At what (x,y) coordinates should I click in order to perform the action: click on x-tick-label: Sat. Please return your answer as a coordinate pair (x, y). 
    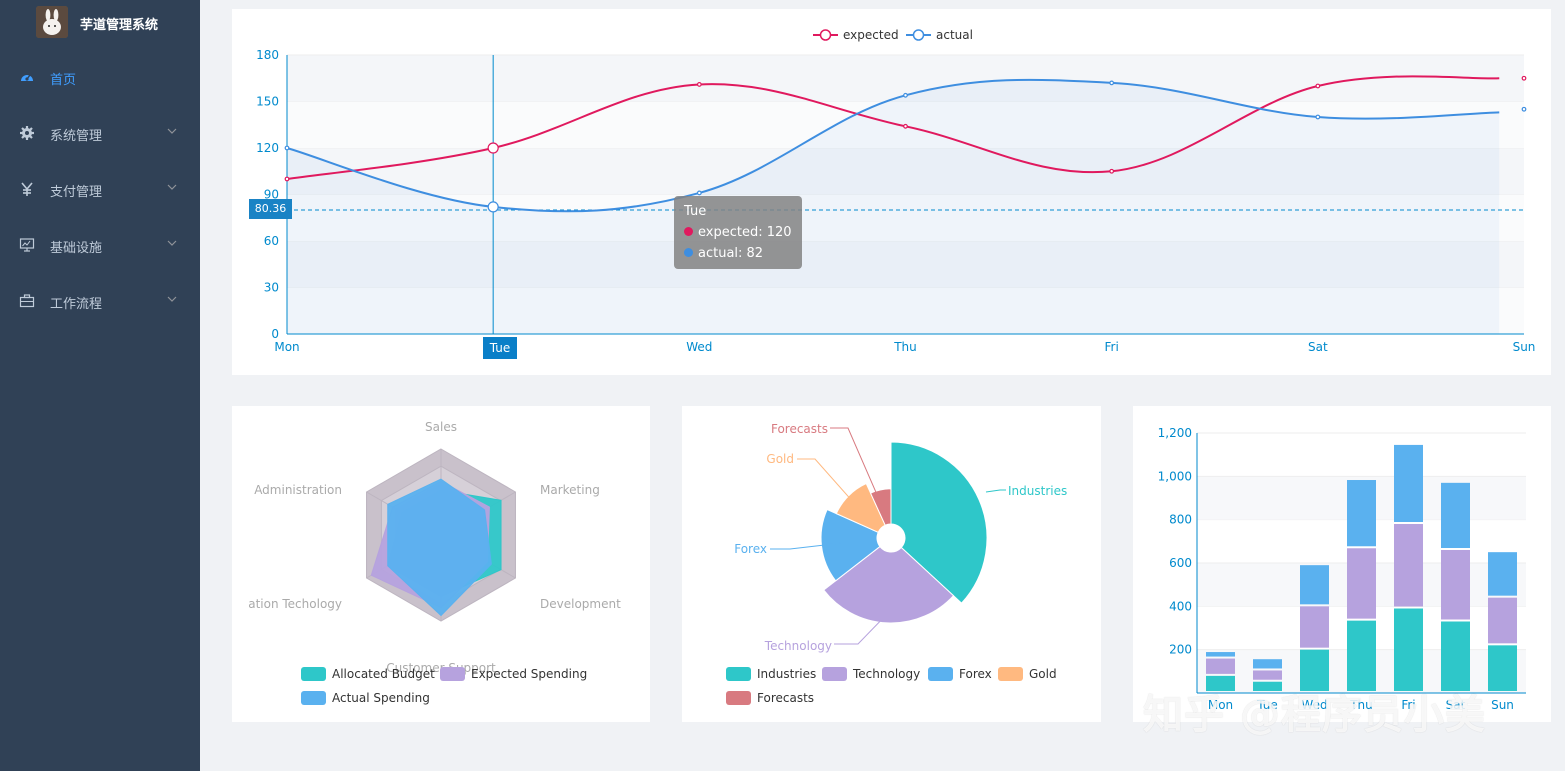
    Looking at the image, I should click on (1456, 705).